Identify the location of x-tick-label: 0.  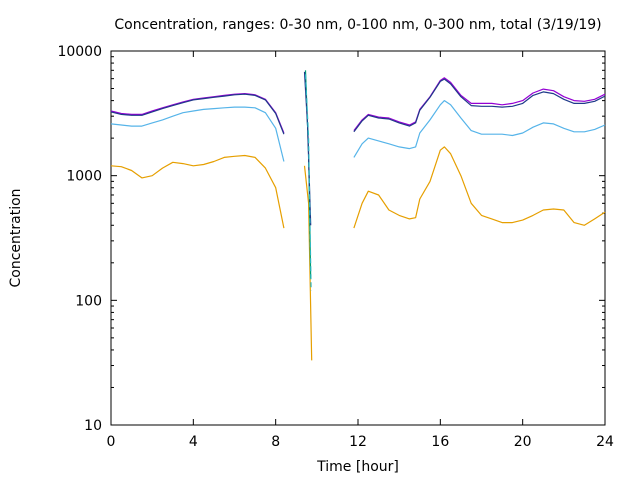
(111, 442).